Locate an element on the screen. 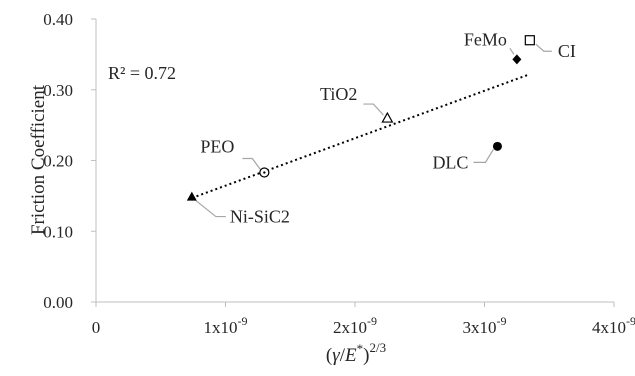 This screenshot has height=376, width=635. x-tick-label: 0 is located at coordinates (96, 327).